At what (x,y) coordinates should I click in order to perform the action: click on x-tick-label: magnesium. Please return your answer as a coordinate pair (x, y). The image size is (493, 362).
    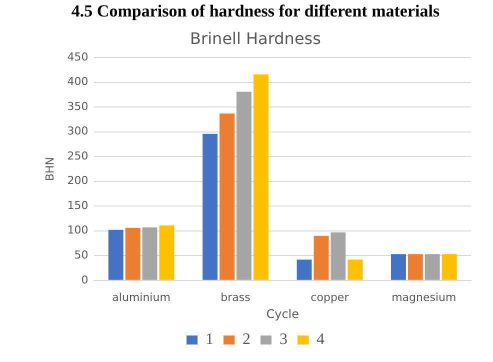
    Looking at the image, I should click on (424, 297).